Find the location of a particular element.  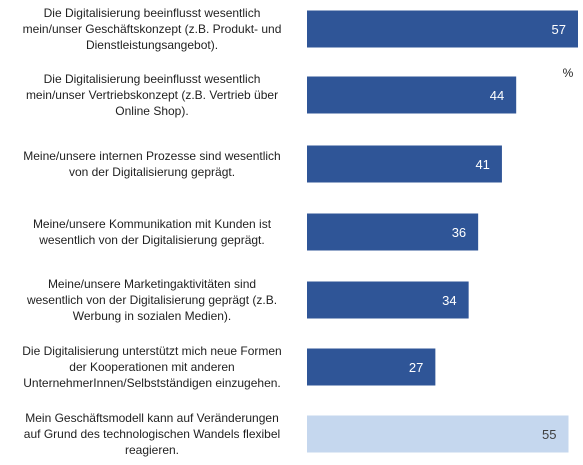

category-label-line: der Kooperationen mit anderen is located at coordinates (151, 367).